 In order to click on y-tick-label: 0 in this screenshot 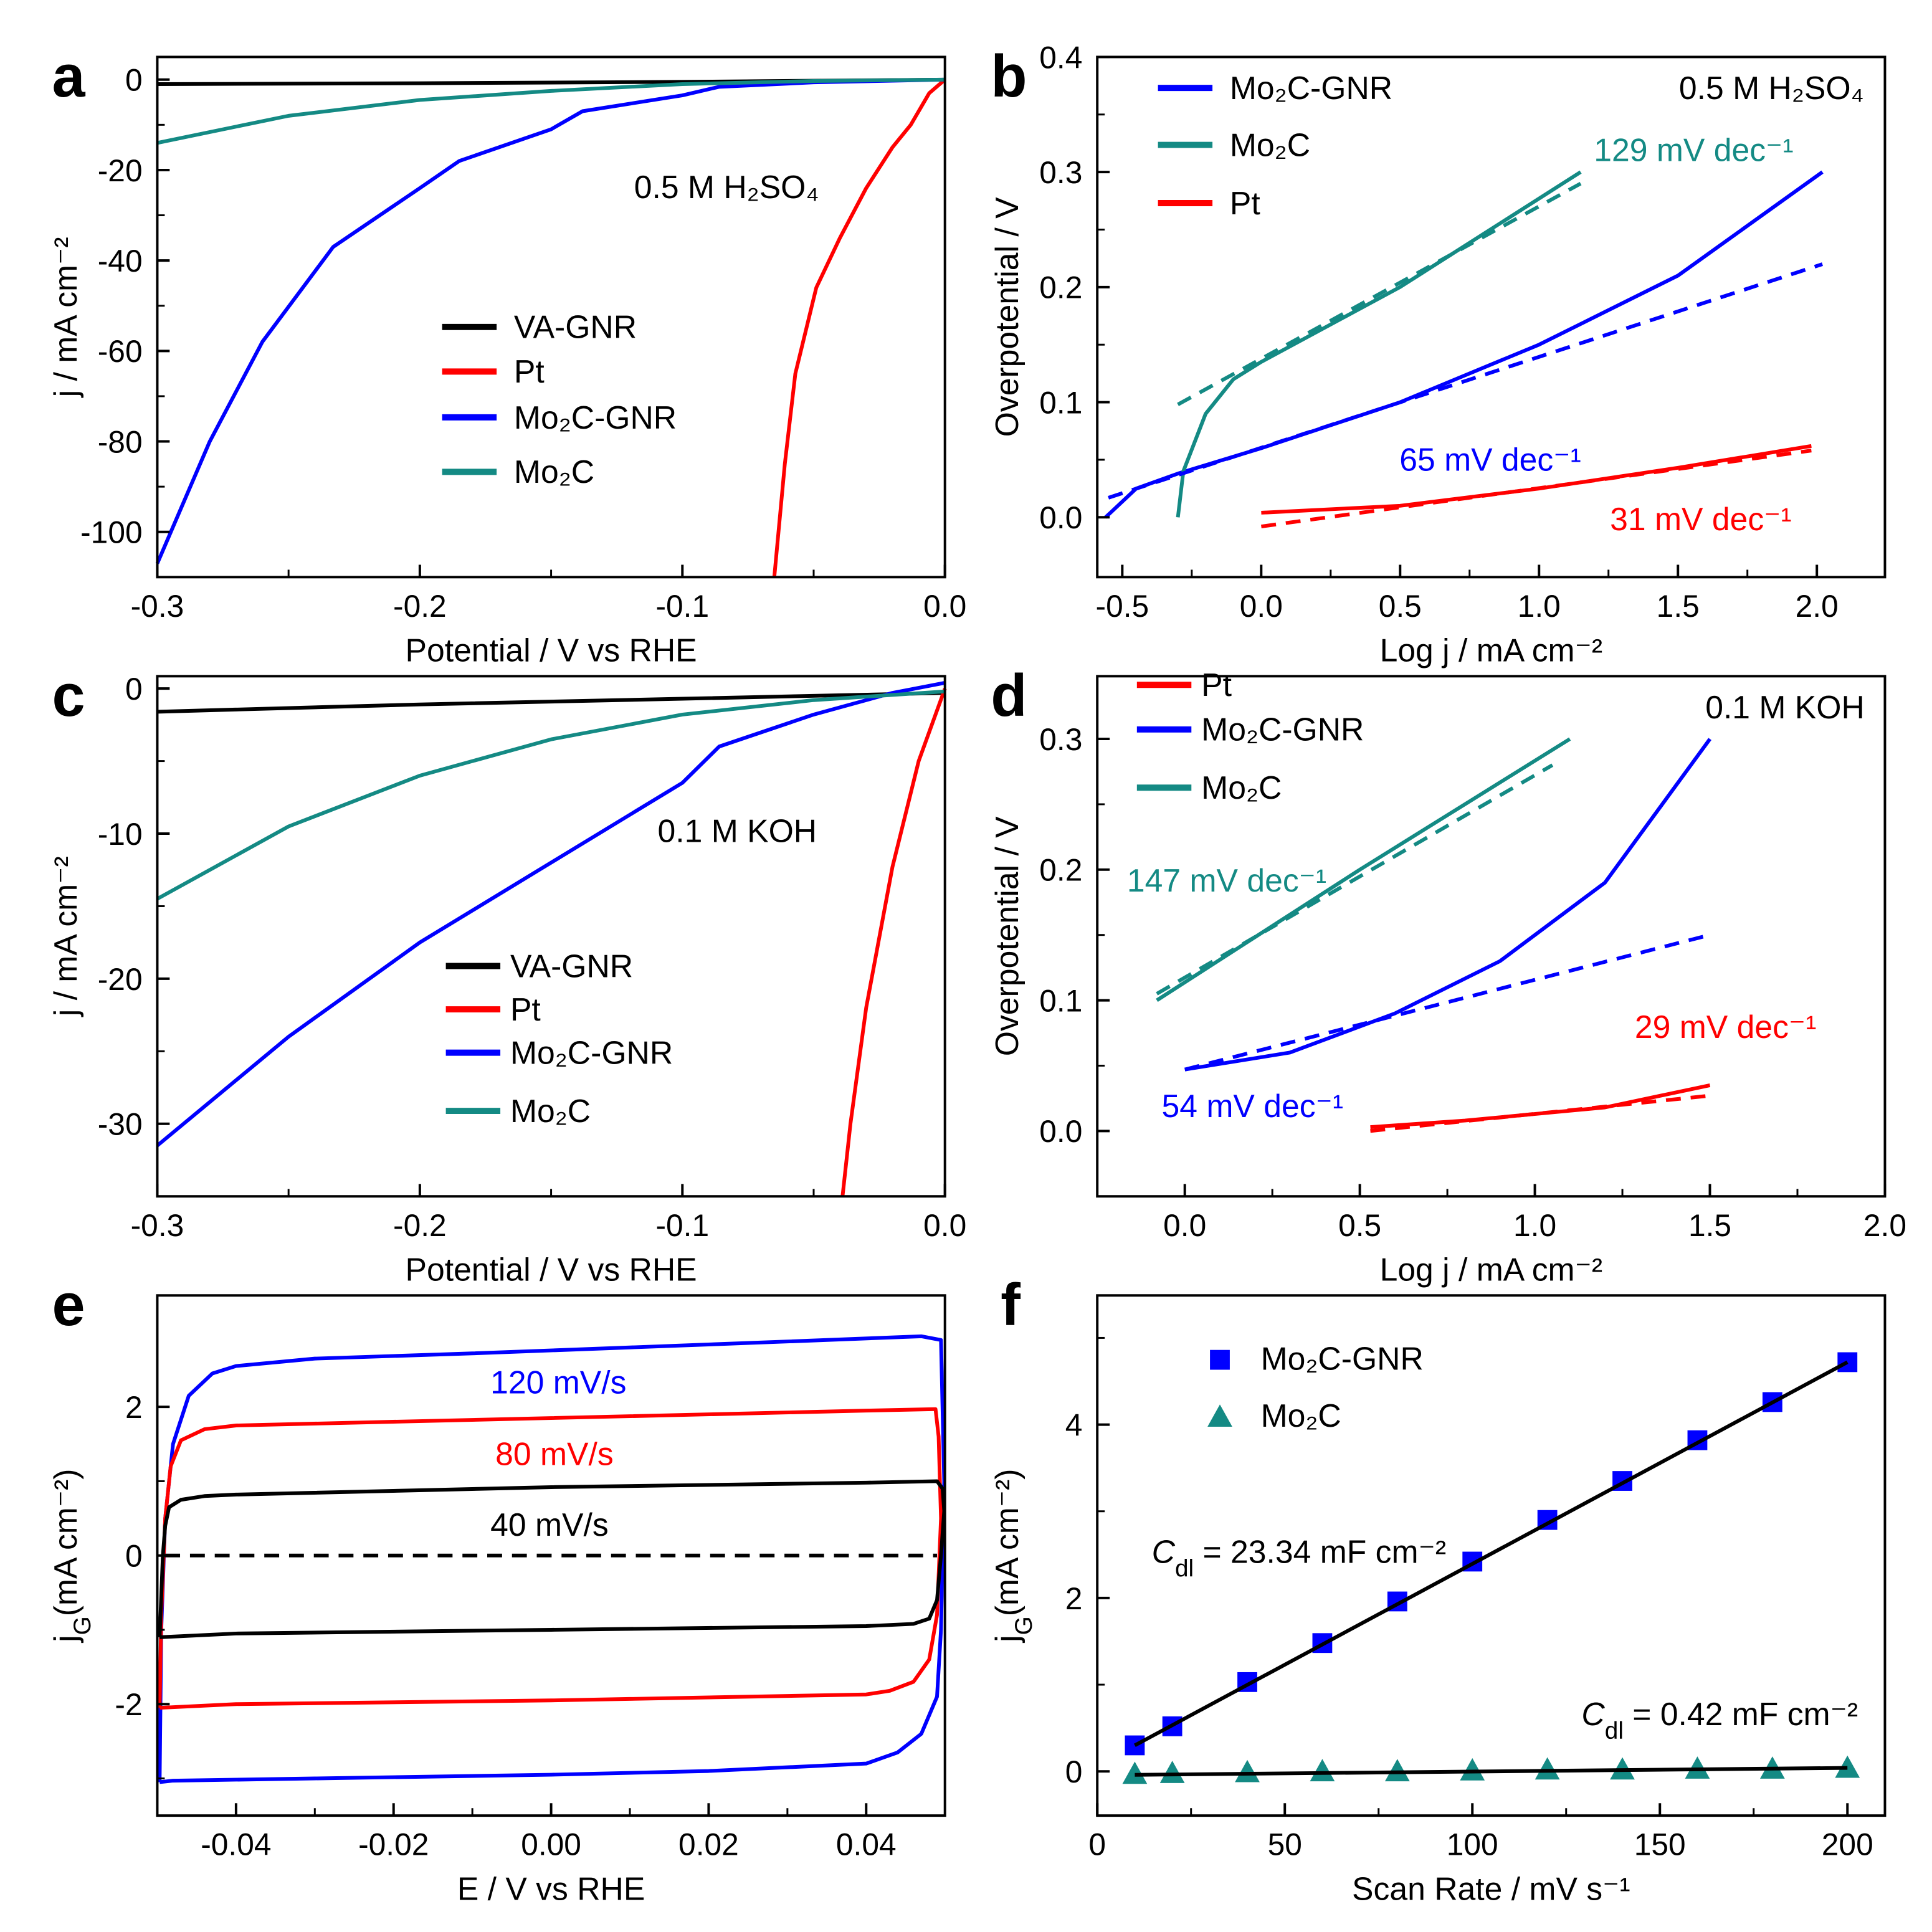, I will do `click(134, 1556)`.